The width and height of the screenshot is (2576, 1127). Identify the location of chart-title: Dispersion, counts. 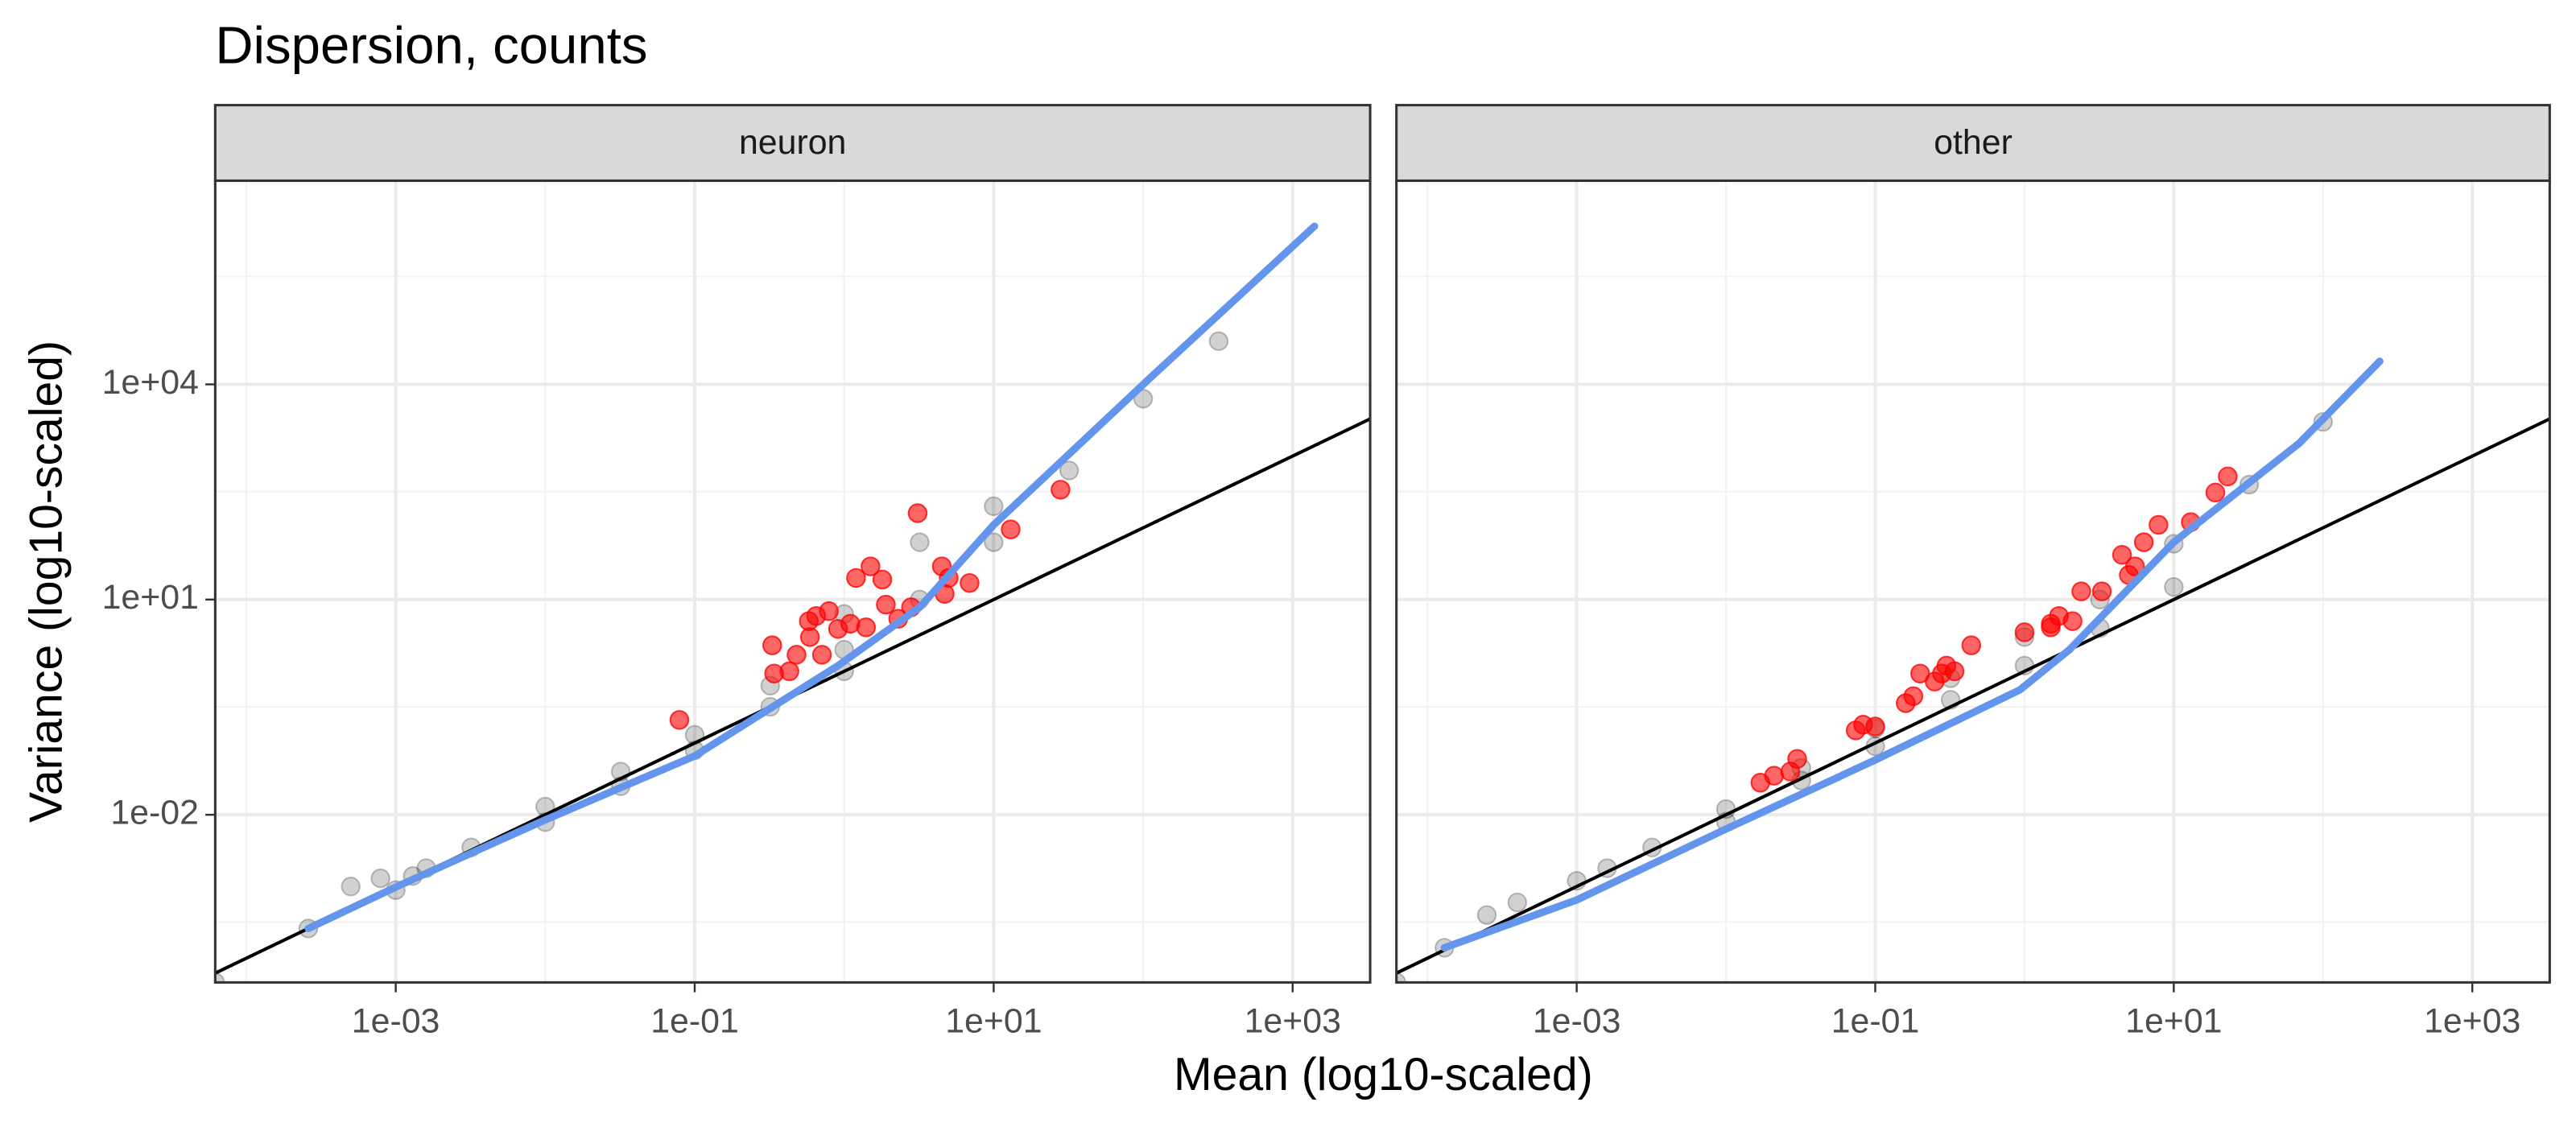
(431, 44).